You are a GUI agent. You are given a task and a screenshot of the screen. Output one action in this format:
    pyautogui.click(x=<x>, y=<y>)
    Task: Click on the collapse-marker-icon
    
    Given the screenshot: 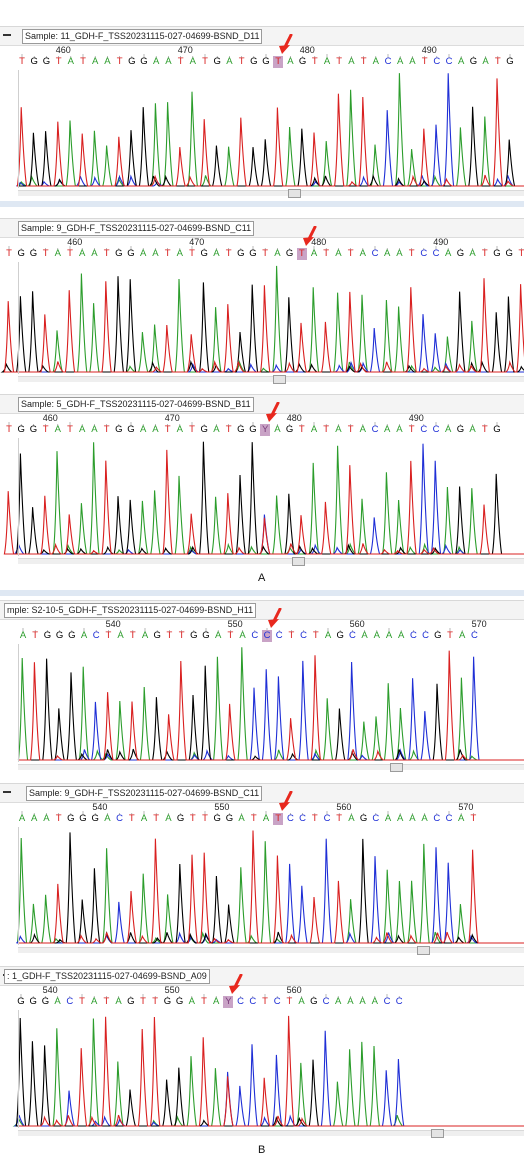 What is the action you would take?
    pyautogui.click(x=7, y=35)
    